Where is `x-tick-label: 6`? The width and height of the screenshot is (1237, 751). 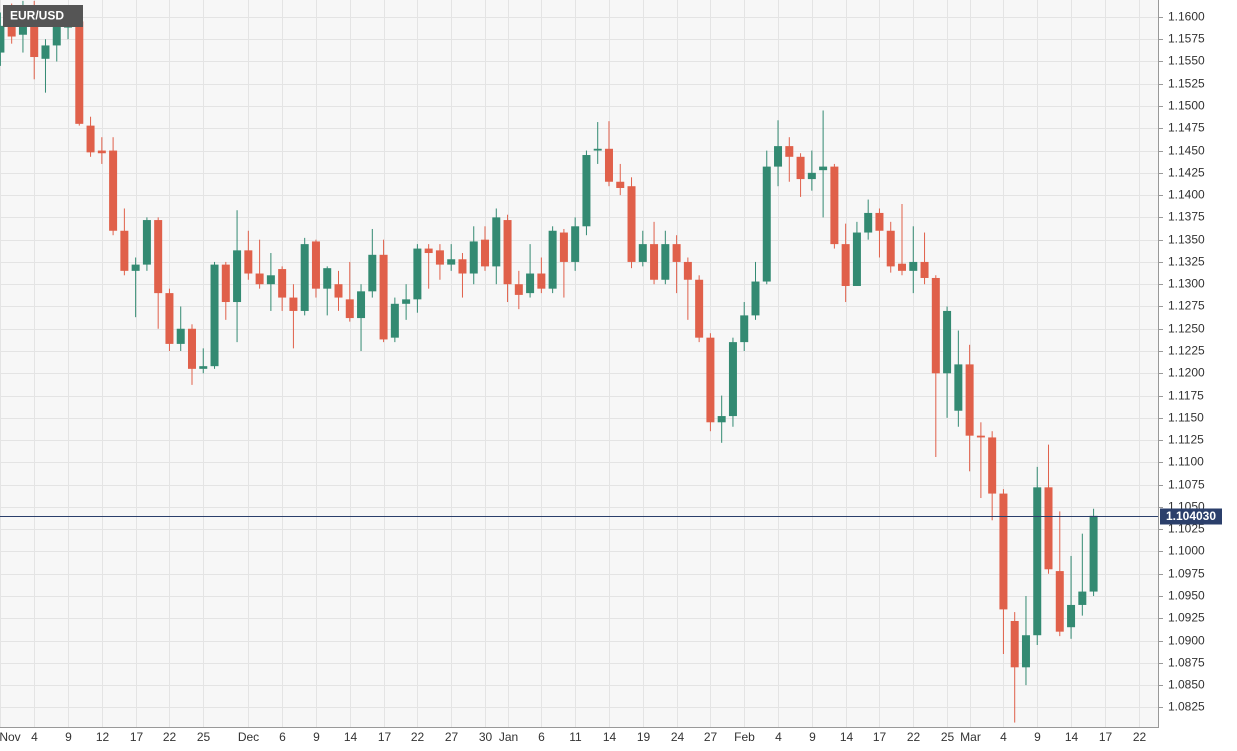 x-tick-label: 6 is located at coordinates (541, 737).